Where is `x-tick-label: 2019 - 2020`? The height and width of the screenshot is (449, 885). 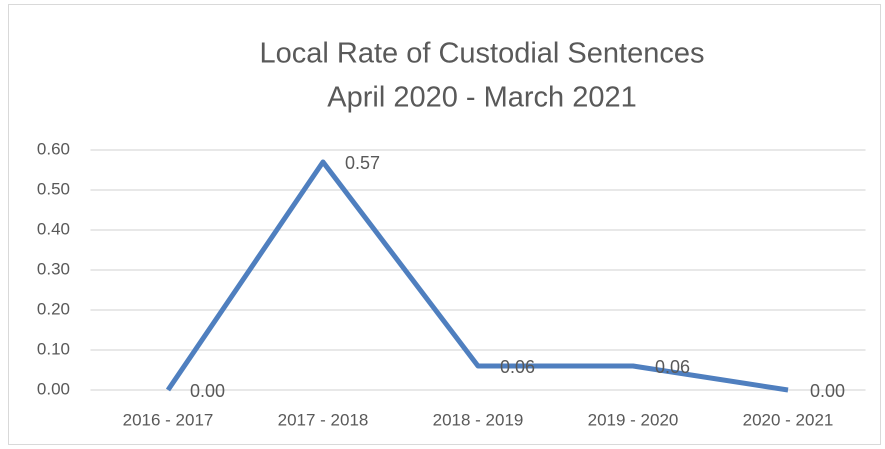
x-tick-label: 2019 - 2020 is located at coordinates (633, 419).